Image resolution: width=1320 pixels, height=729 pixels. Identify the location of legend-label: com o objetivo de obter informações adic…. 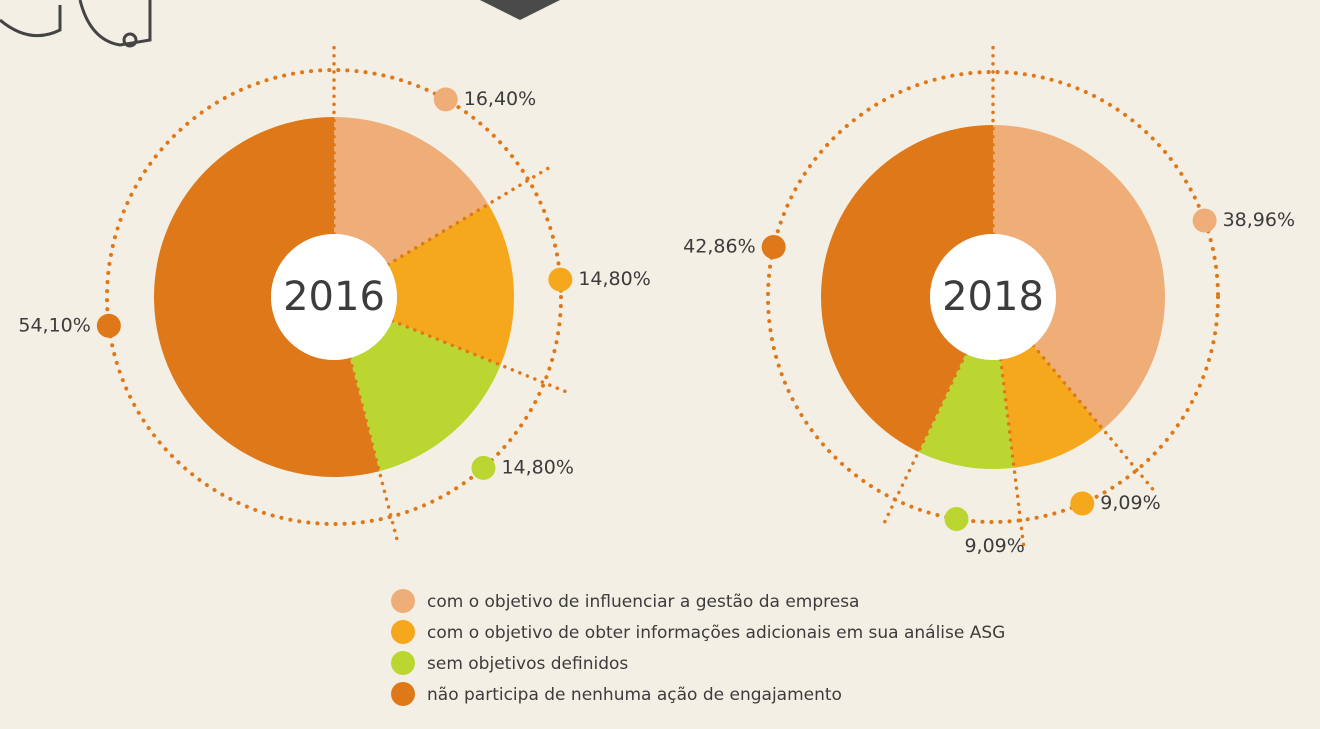
(716, 633).